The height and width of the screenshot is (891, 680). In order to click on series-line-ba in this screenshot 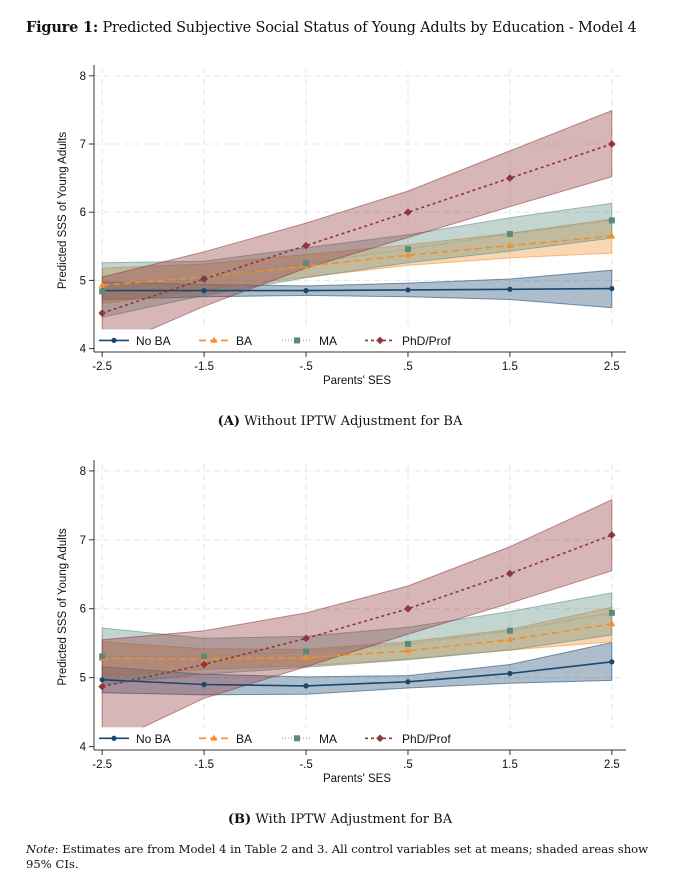, I will do `click(357, 641)`.